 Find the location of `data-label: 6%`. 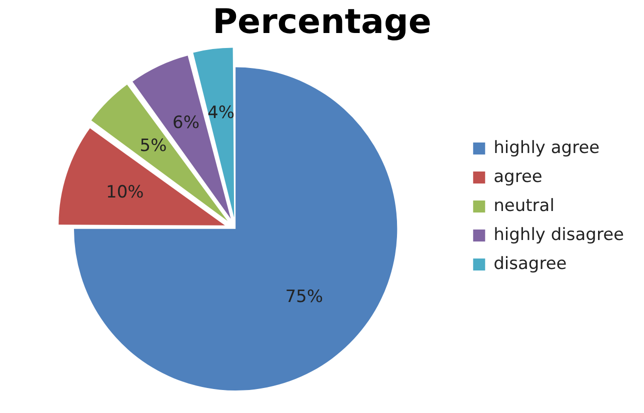

data-label: 6% is located at coordinates (186, 123).